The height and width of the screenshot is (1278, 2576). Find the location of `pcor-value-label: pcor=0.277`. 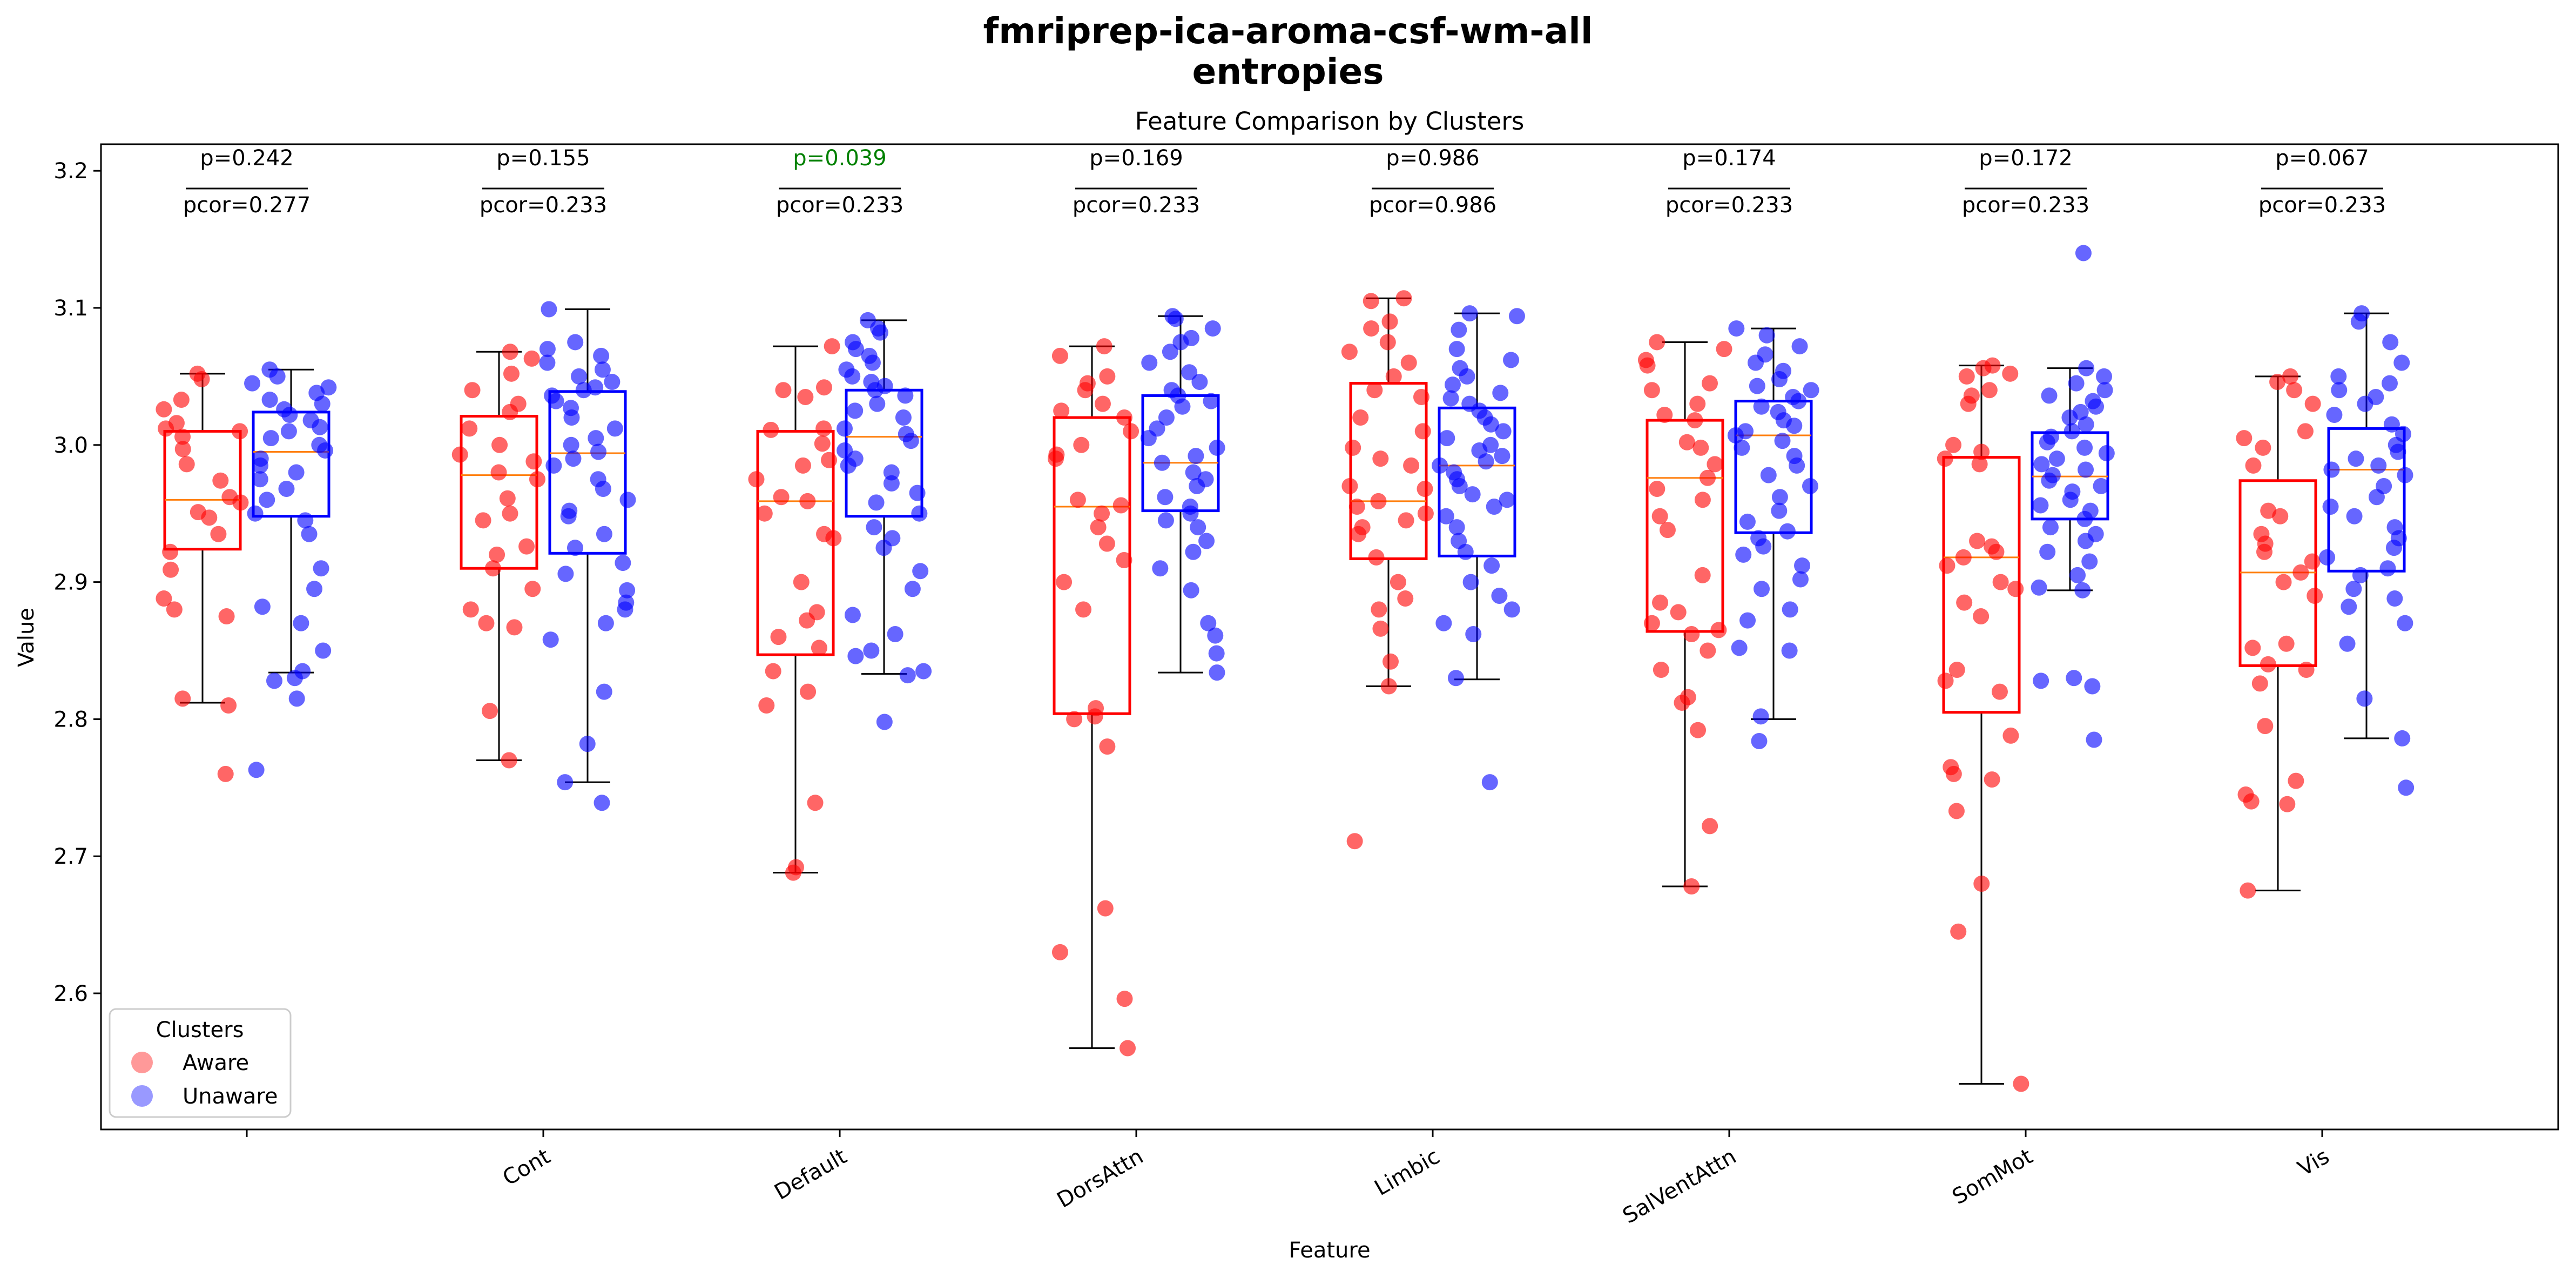

pcor-value-label: pcor=0.277 is located at coordinates (247, 205).